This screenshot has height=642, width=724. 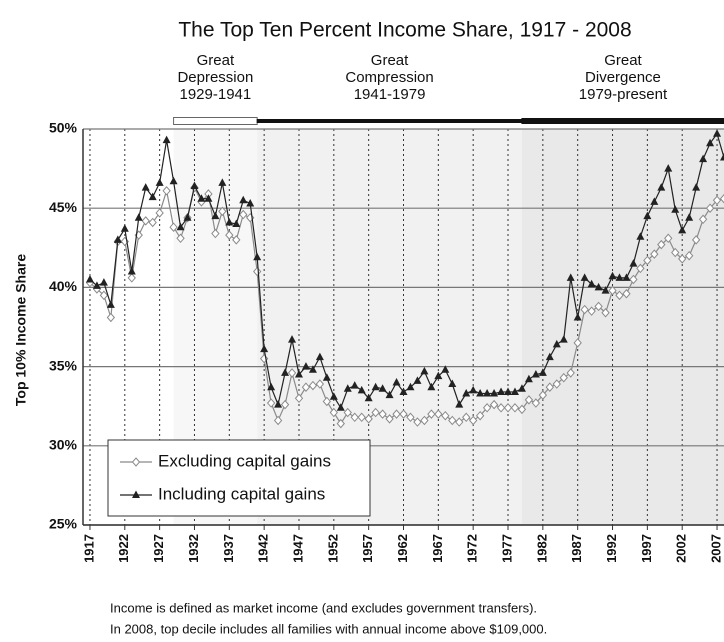 I want to click on period-label: Depression, so click(x=215, y=77).